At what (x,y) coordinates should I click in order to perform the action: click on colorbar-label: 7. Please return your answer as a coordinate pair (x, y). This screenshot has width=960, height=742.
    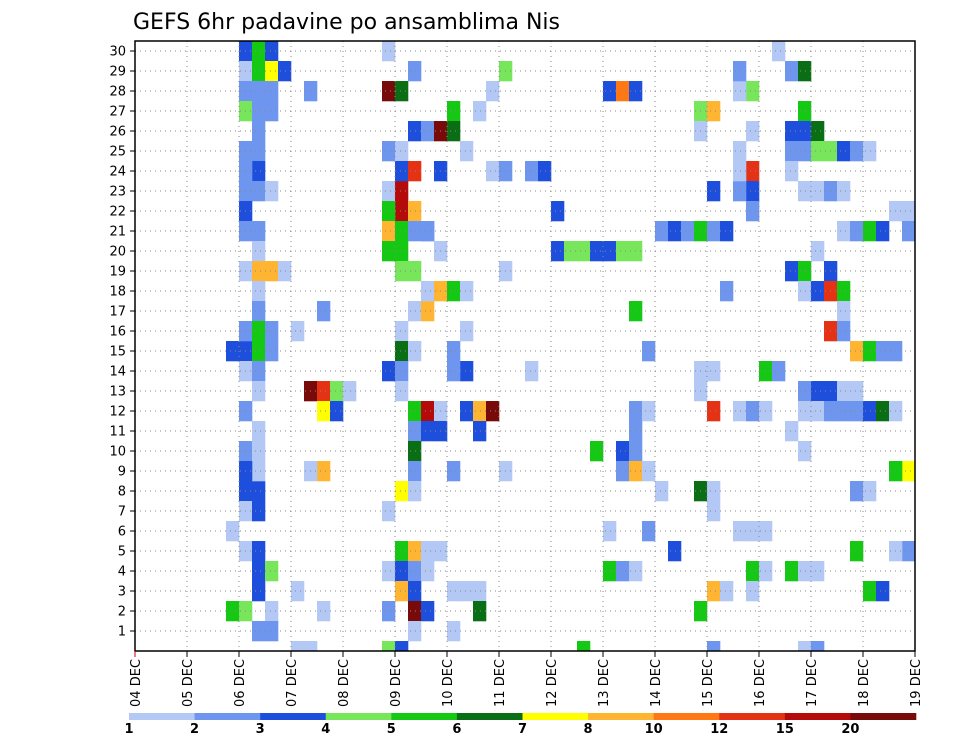
    Looking at the image, I should click on (522, 729).